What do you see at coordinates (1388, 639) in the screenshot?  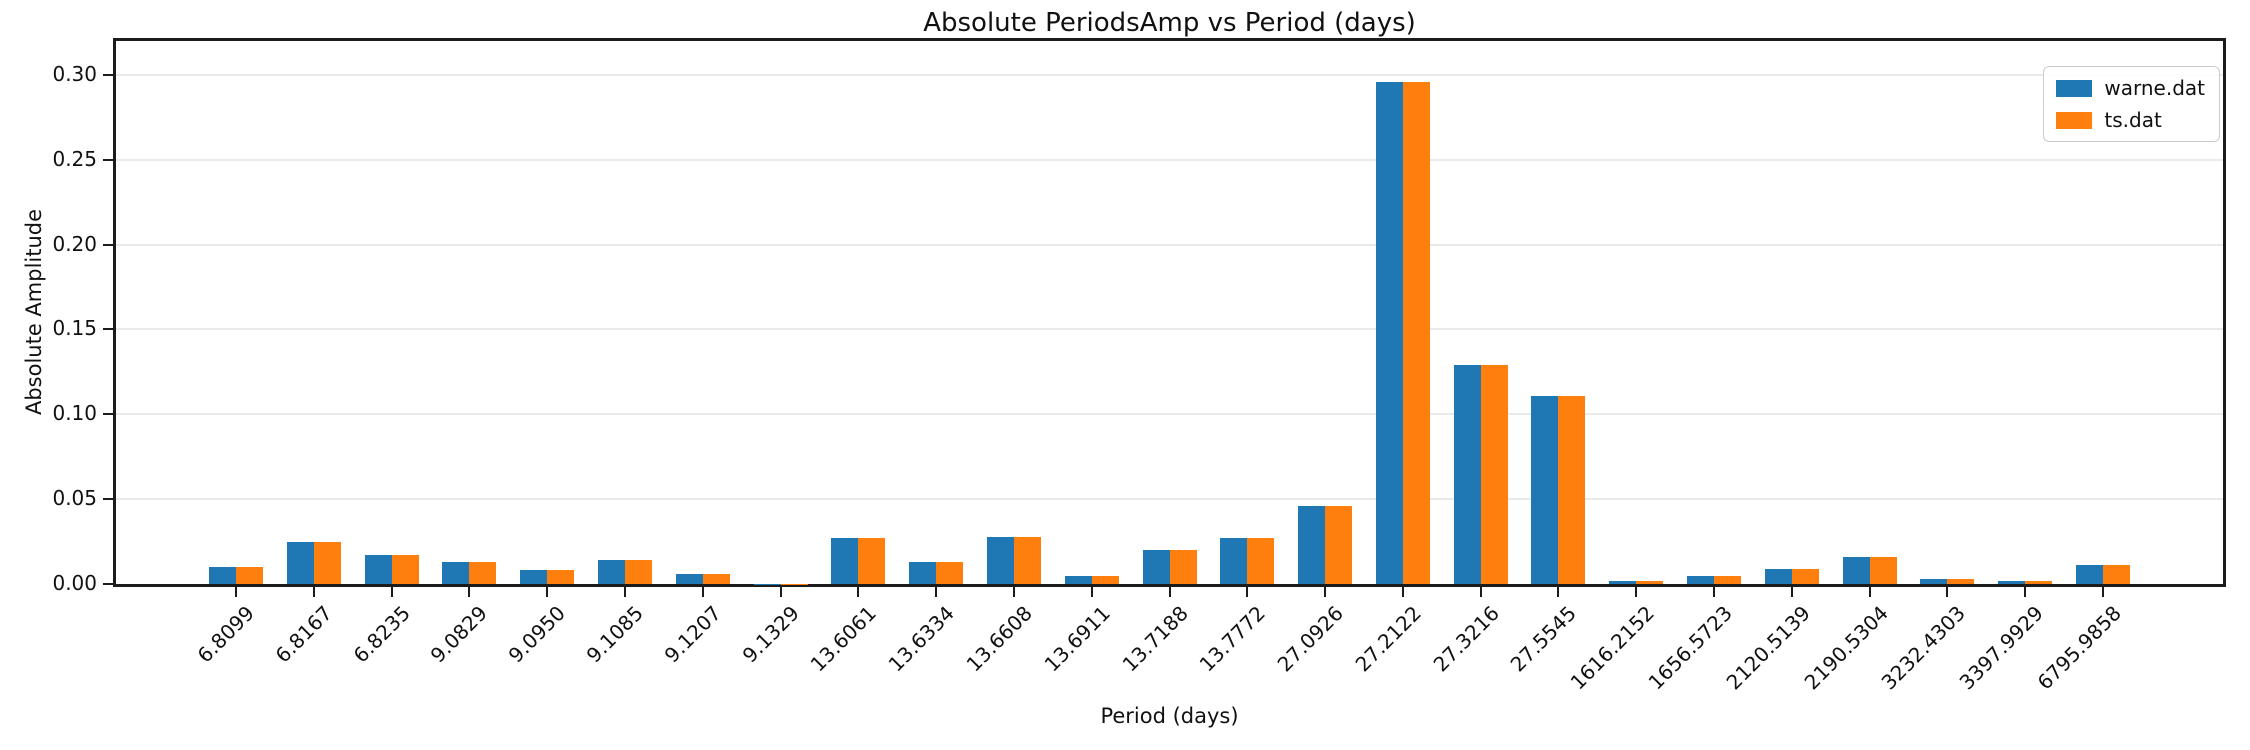 I see `x-tick-label: 27.2122` at bounding box center [1388, 639].